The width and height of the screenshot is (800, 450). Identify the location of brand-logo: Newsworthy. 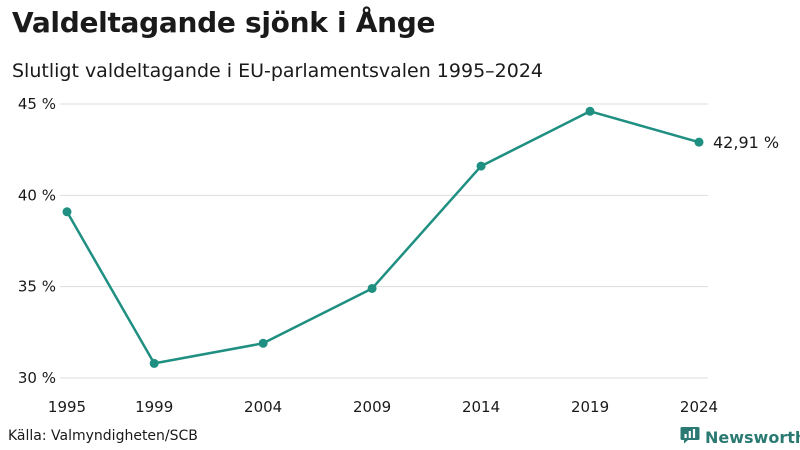
(740, 437).